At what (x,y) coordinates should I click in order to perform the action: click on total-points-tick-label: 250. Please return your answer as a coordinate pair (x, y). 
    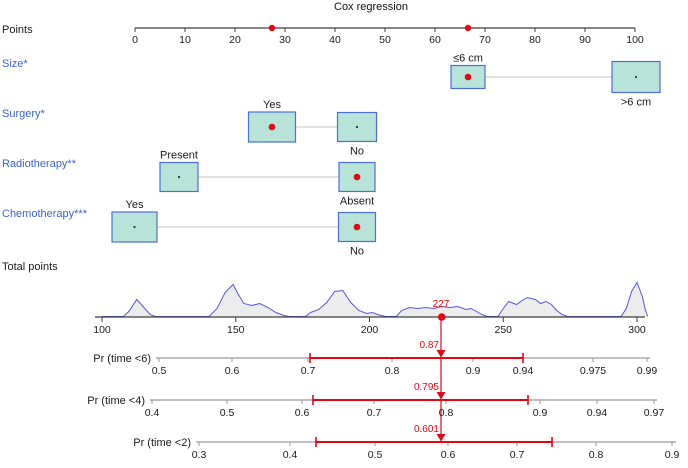
    Looking at the image, I should click on (503, 330).